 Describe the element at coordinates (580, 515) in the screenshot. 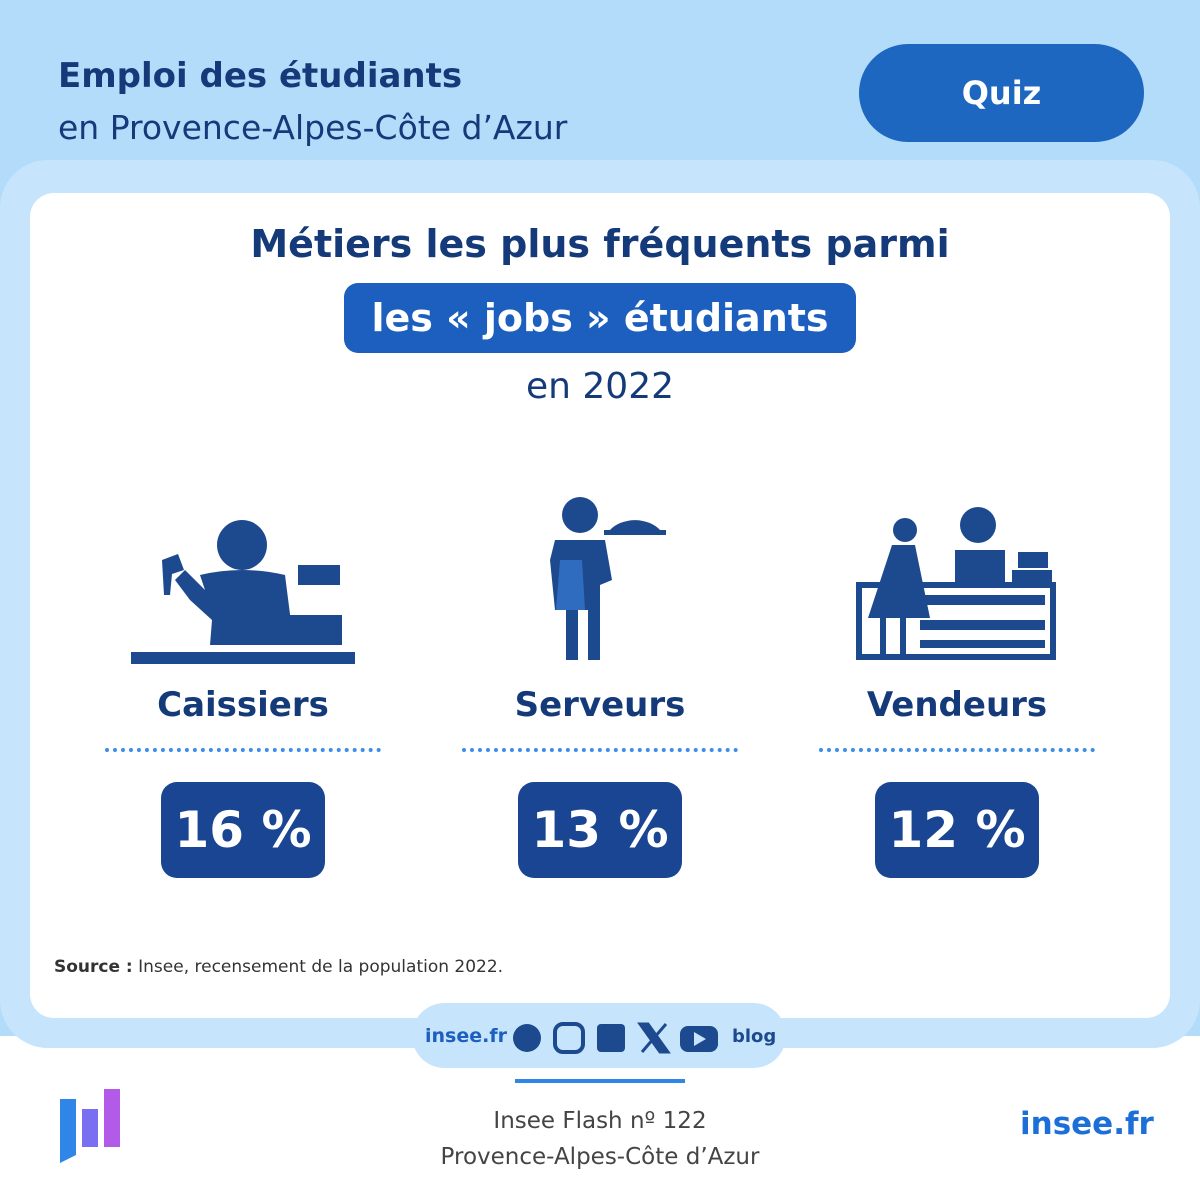

I see `icon-waiter-head` at that location.